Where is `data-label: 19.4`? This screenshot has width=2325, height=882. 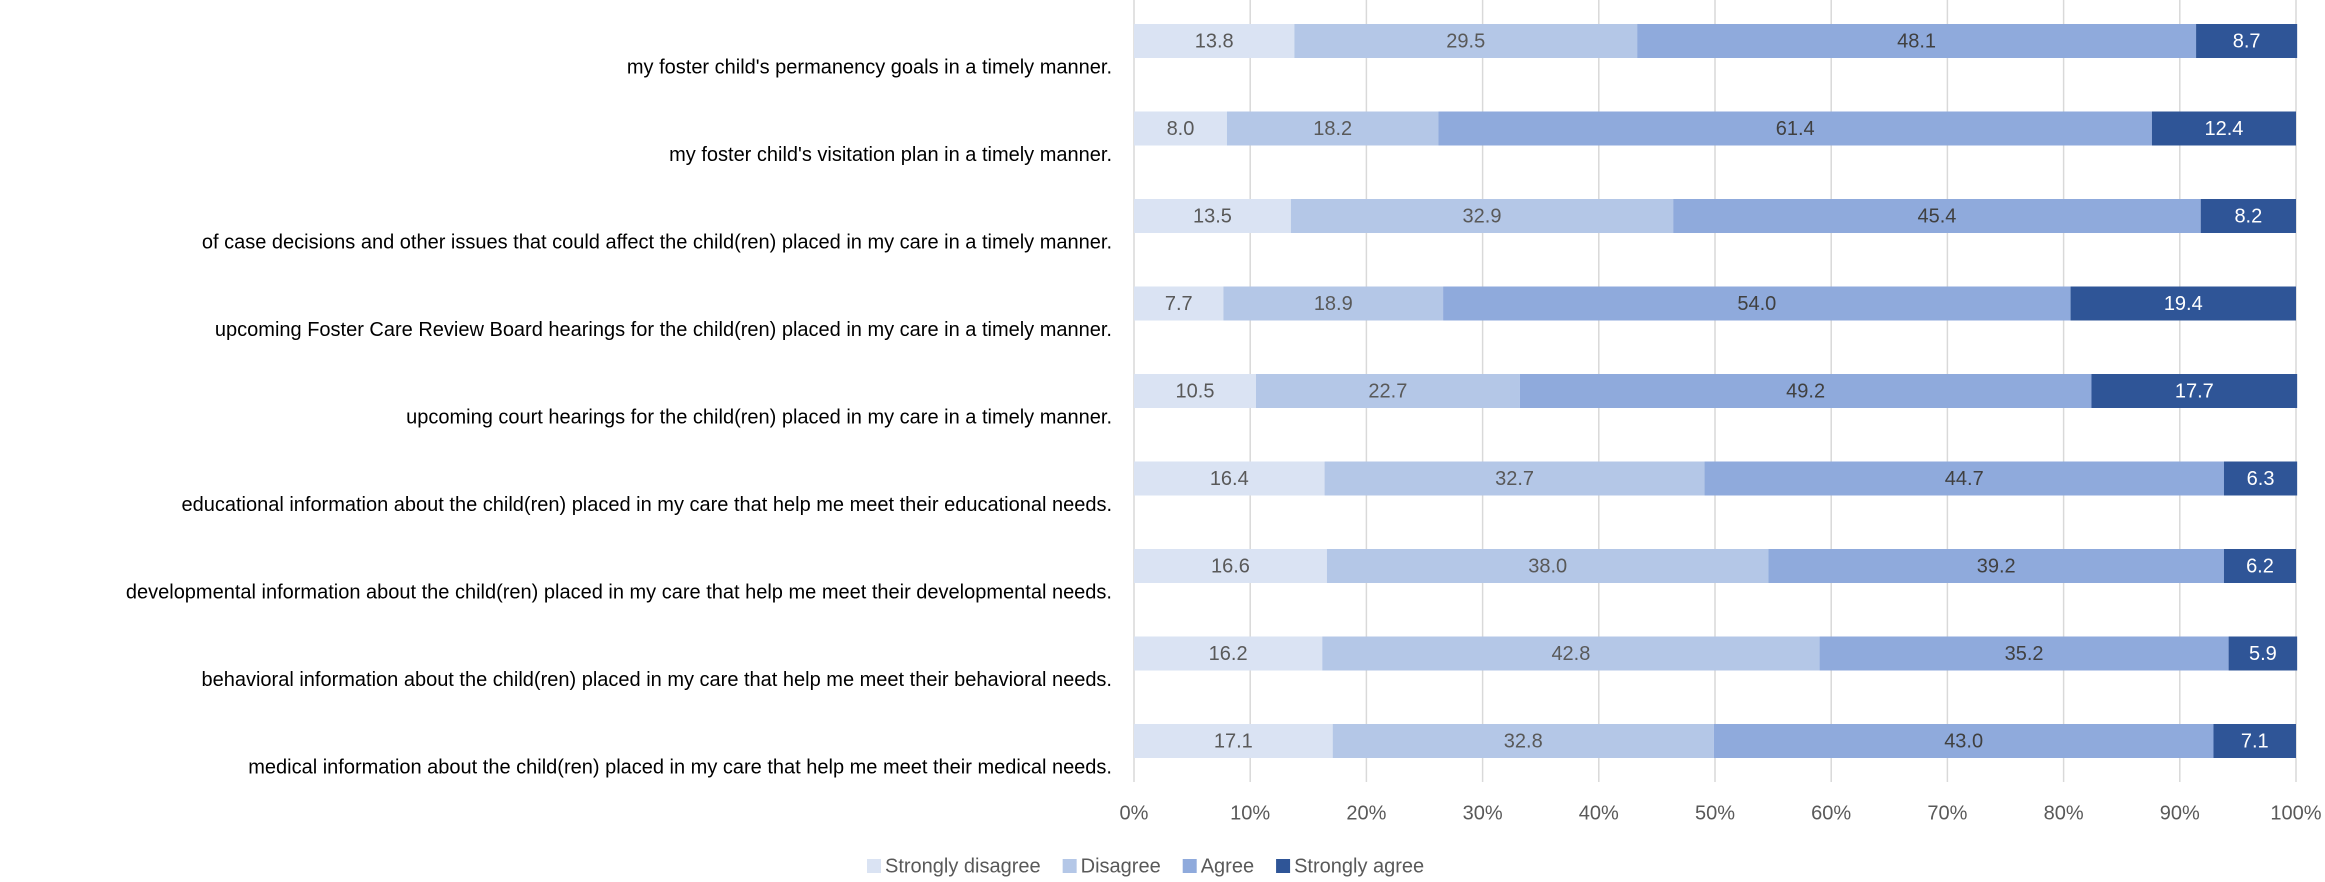
data-label: 19.4 is located at coordinates (2183, 304).